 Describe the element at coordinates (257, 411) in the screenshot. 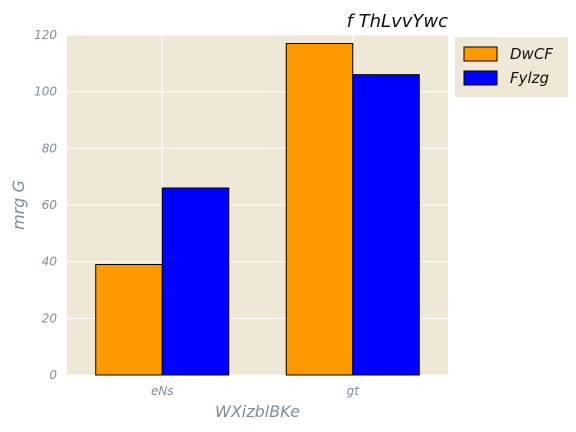

I see `x-axis-label: WXizblBKe` at that location.